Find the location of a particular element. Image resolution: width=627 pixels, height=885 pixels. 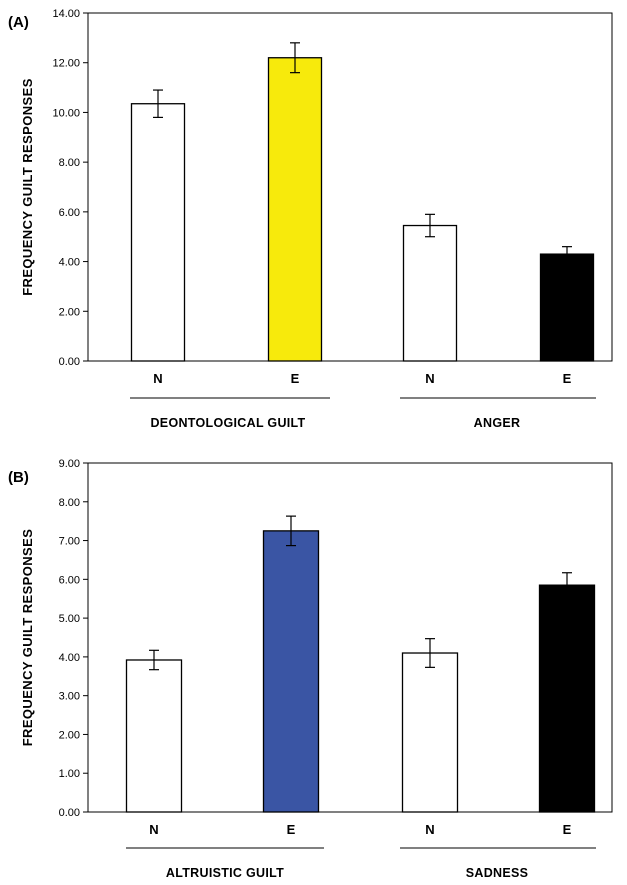

bar-deontological-guilt-e is located at coordinates (295, 209).